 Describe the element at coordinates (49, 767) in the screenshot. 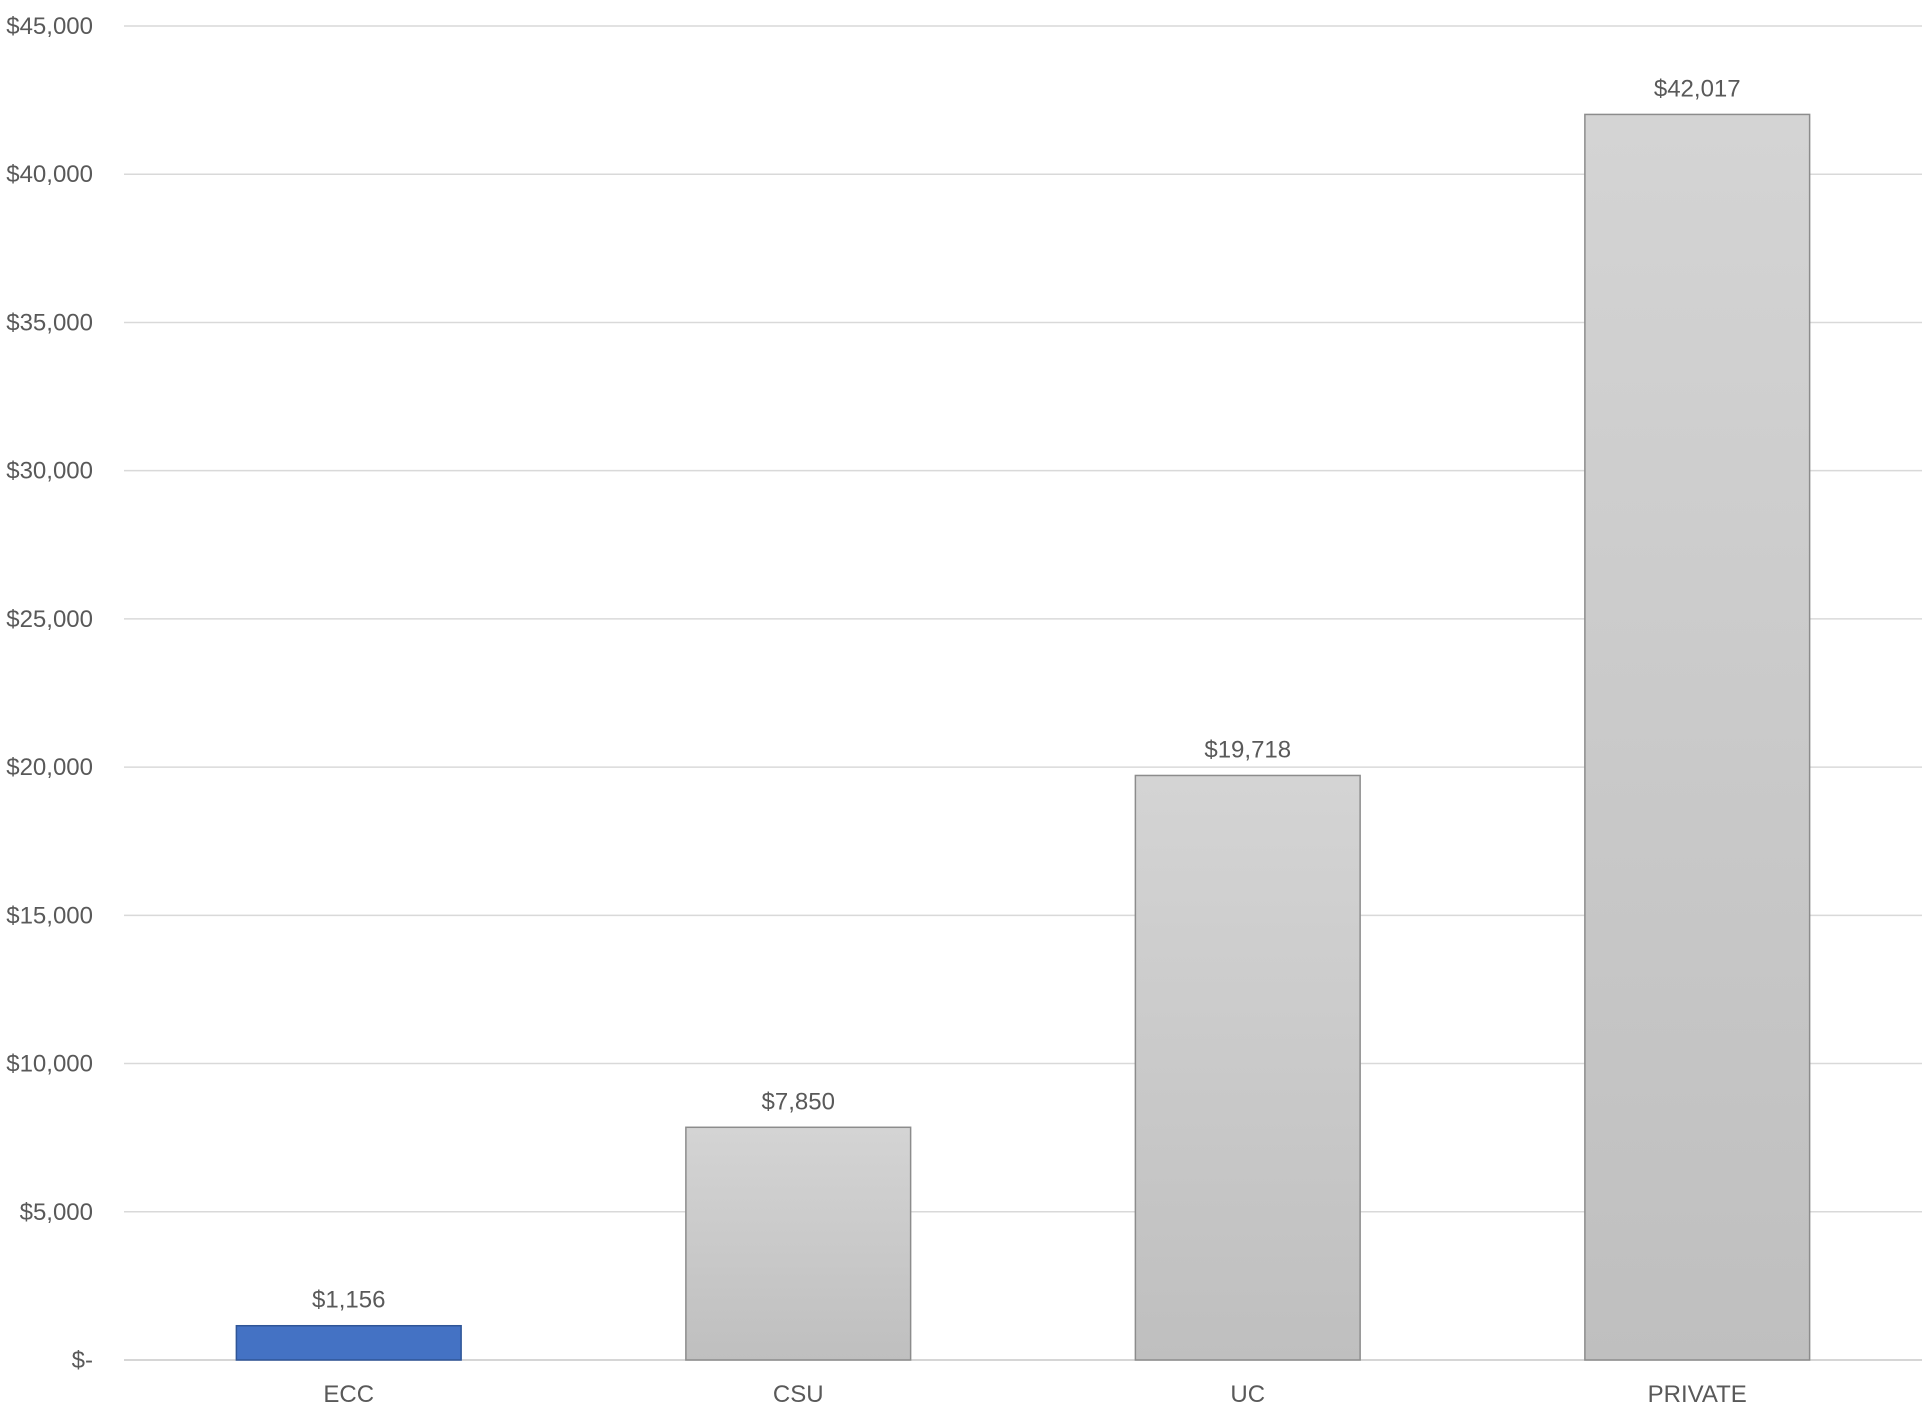

I see `y-tick-label: $20,000` at that location.